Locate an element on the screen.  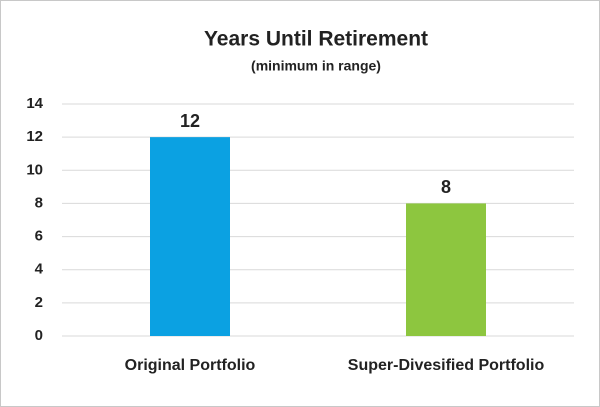
y-tick-label: 10 is located at coordinates (34, 169).